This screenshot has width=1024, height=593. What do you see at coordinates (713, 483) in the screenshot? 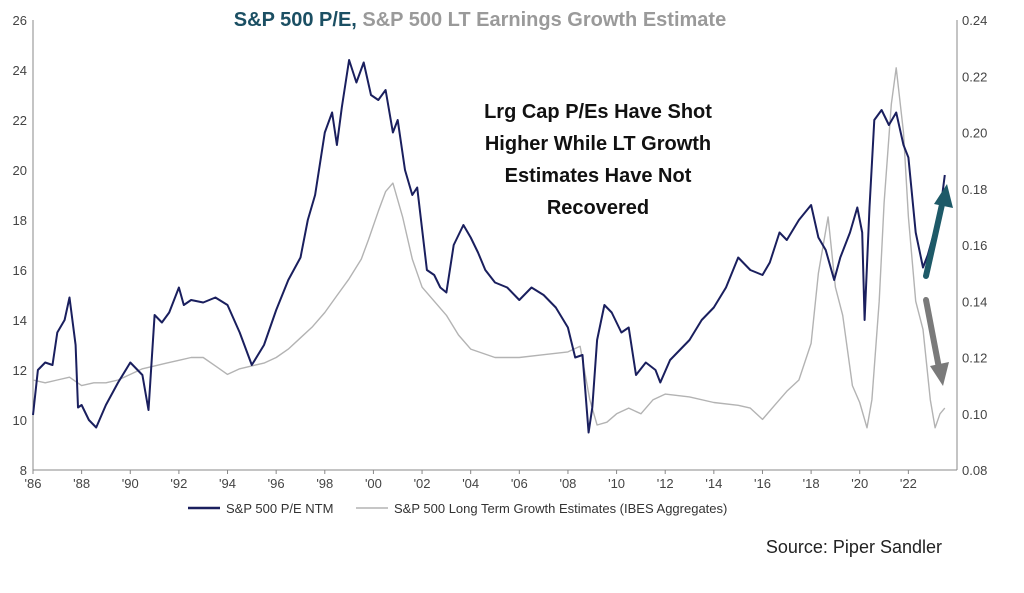
I see `x-tick-label: '14` at bounding box center [713, 483].